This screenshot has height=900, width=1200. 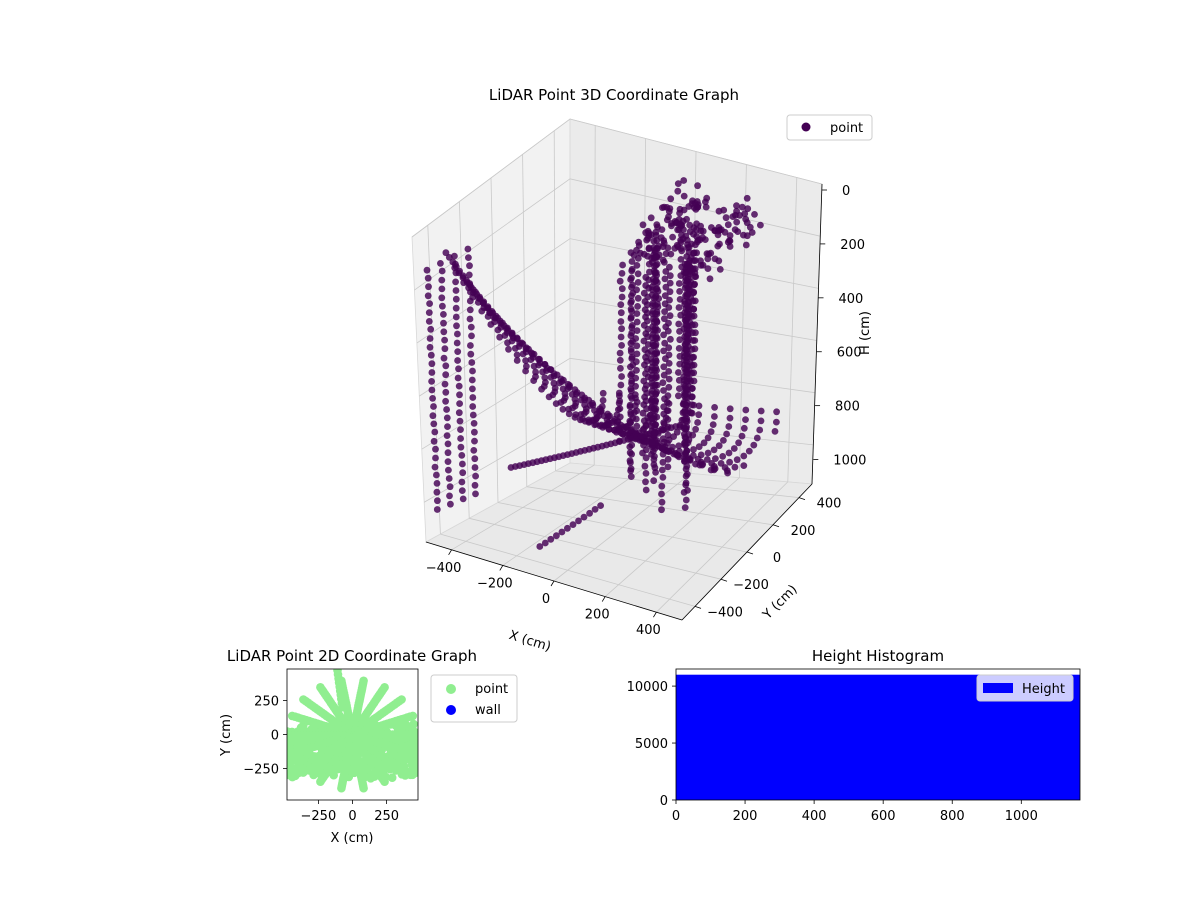 What do you see at coordinates (814, 816) in the screenshot?
I see `x-tick-label-histogram: 400` at bounding box center [814, 816].